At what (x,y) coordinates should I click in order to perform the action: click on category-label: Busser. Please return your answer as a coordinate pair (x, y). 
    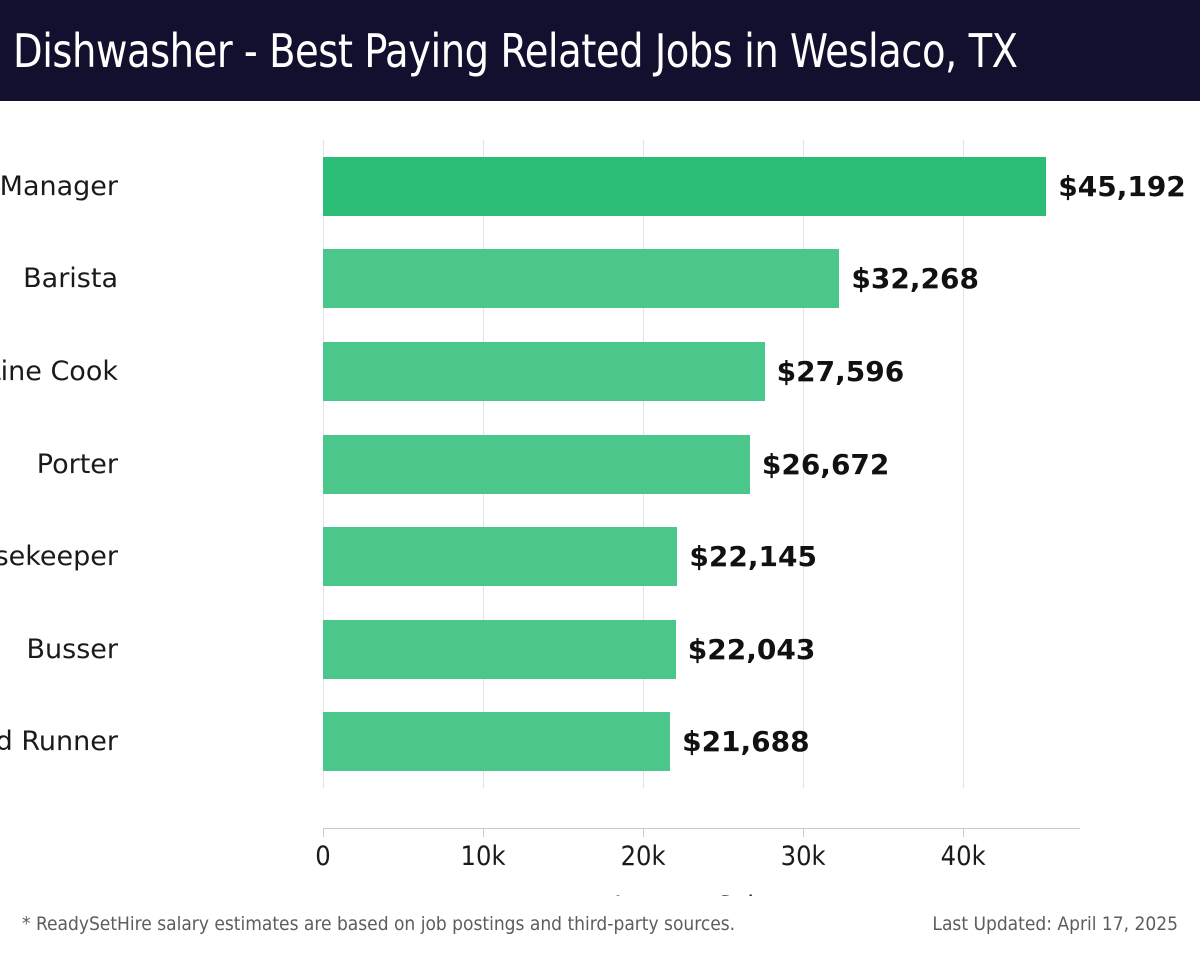
    Looking at the image, I should click on (72, 649).